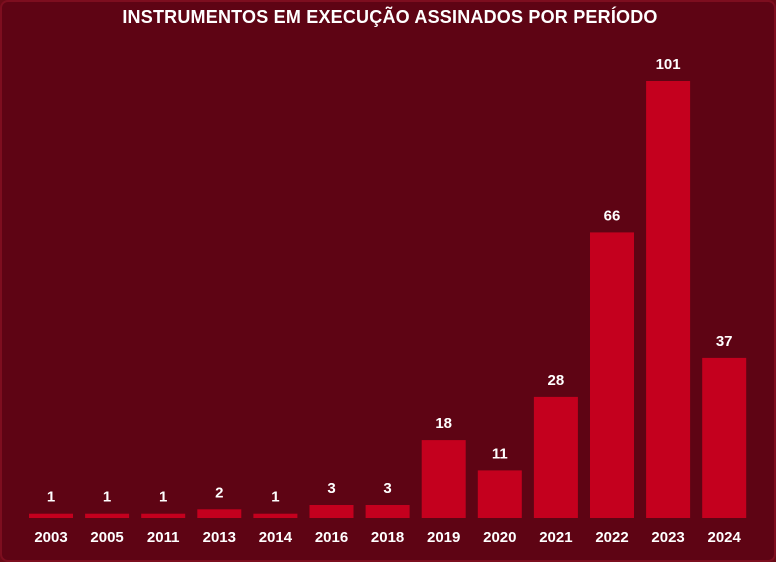  What do you see at coordinates (500, 453) in the screenshot?
I see `data-label-2020: 11` at bounding box center [500, 453].